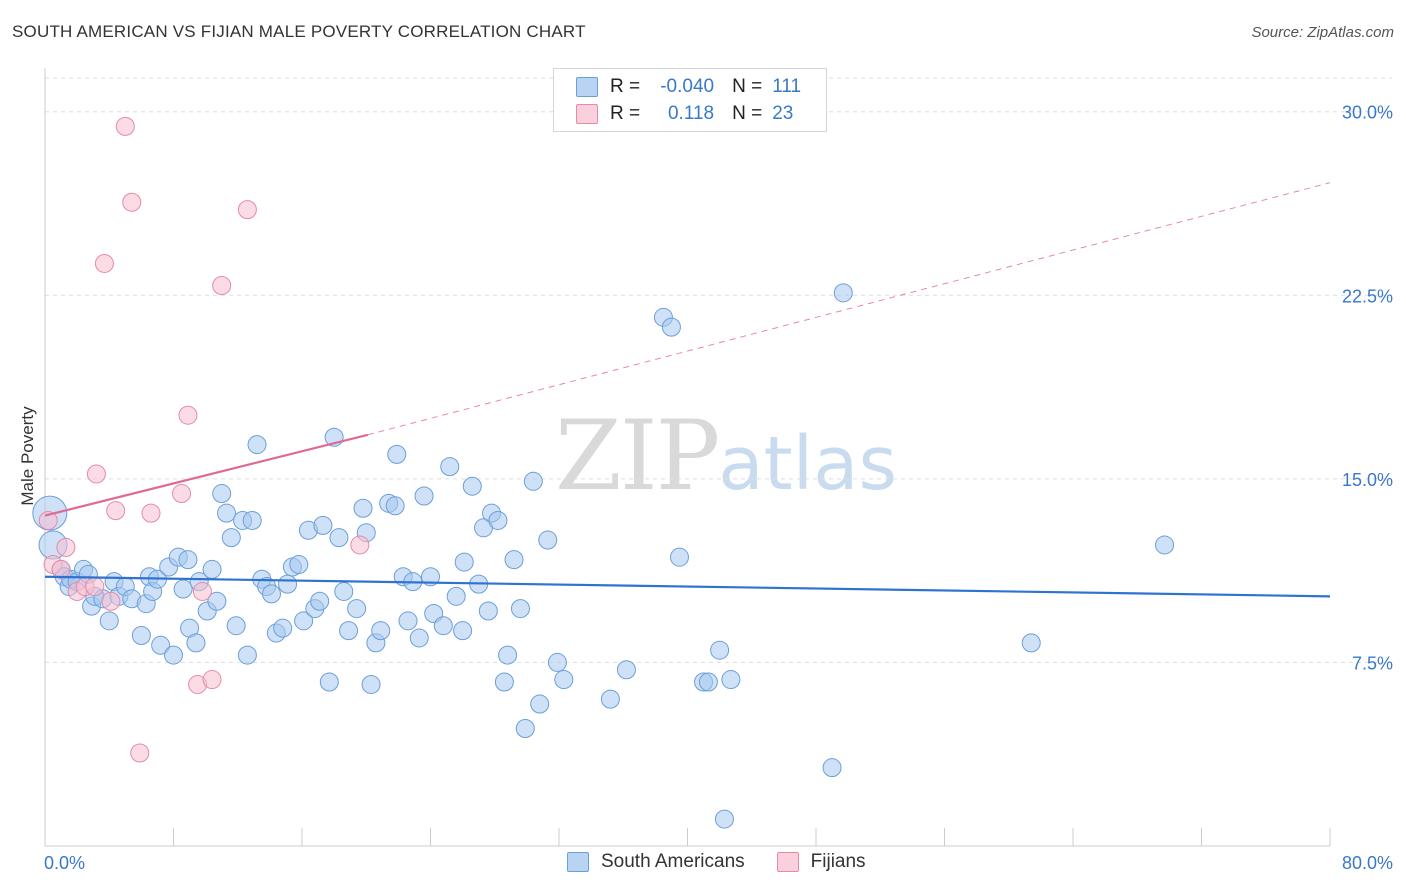  Describe the element at coordinates (673, 861) in the screenshot. I see `series-name: South Americans` at that location.